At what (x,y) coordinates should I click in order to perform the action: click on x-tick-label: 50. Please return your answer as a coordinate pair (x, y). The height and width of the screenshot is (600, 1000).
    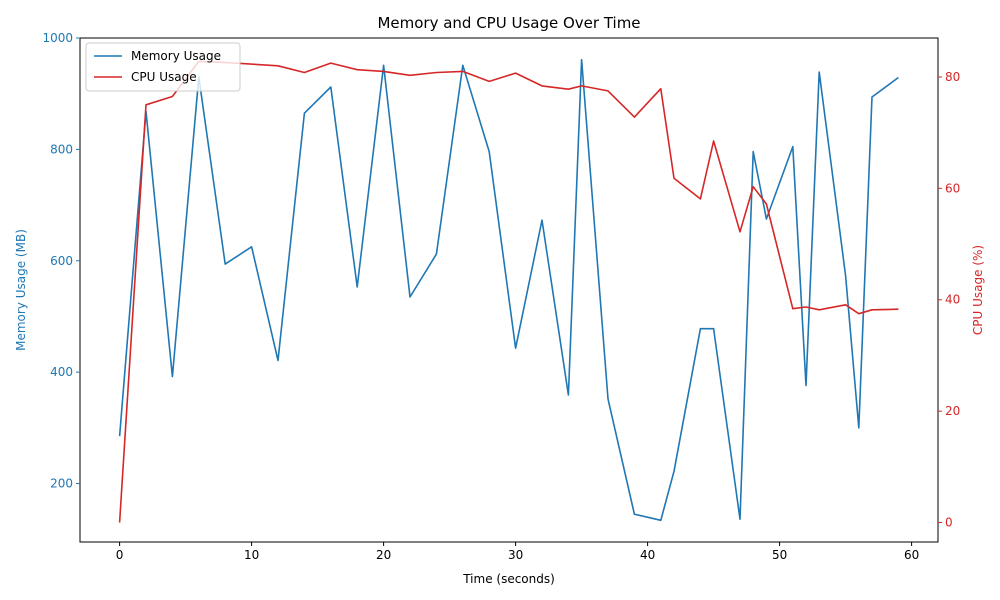
    Looking at the image, I should click on (779, 555).